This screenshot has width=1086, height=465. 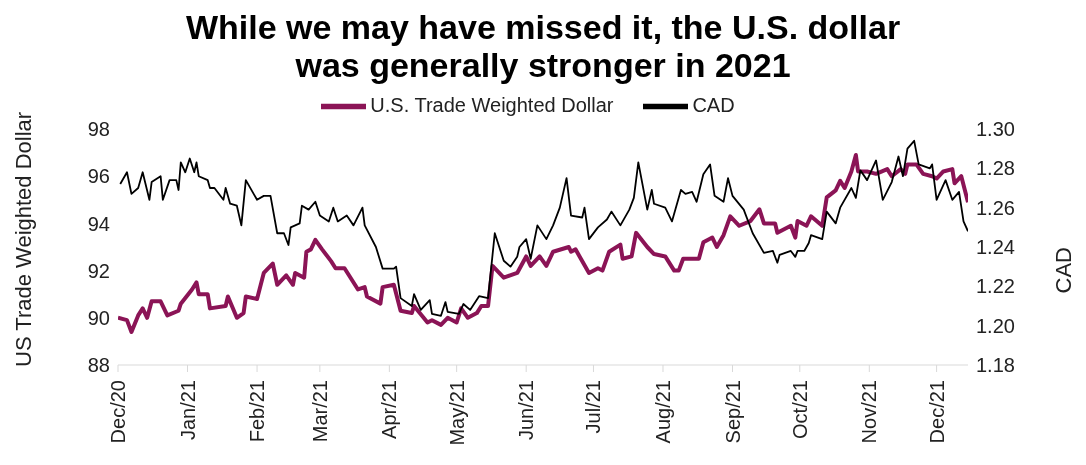 I want to click on y-tick-label: 90, so click(x=98, y=317).